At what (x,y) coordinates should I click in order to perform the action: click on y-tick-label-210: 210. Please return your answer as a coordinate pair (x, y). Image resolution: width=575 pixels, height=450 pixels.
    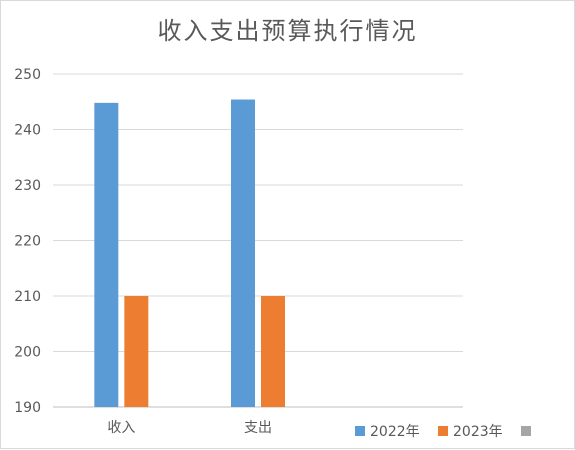
    Looking at the image, I should click on (27, 297).